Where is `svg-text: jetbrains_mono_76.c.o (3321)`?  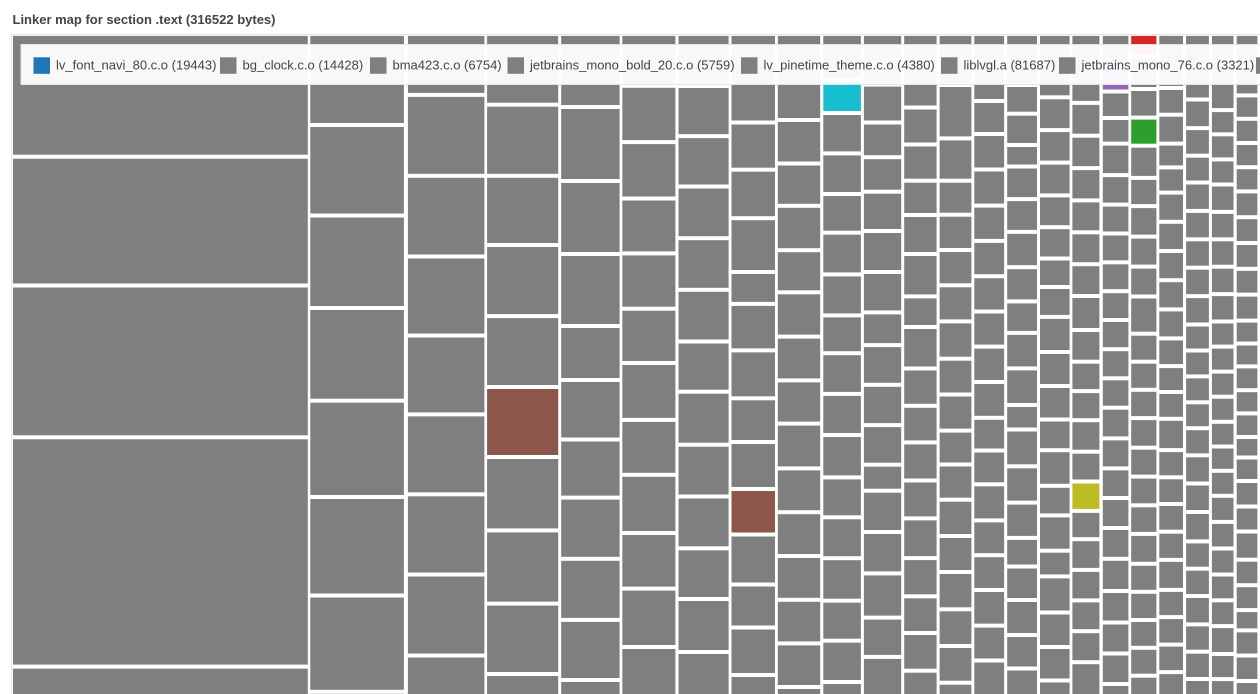 svg-text: jetbrains_mono_76.c.o (3321) is located at coordinates (1168, 65).